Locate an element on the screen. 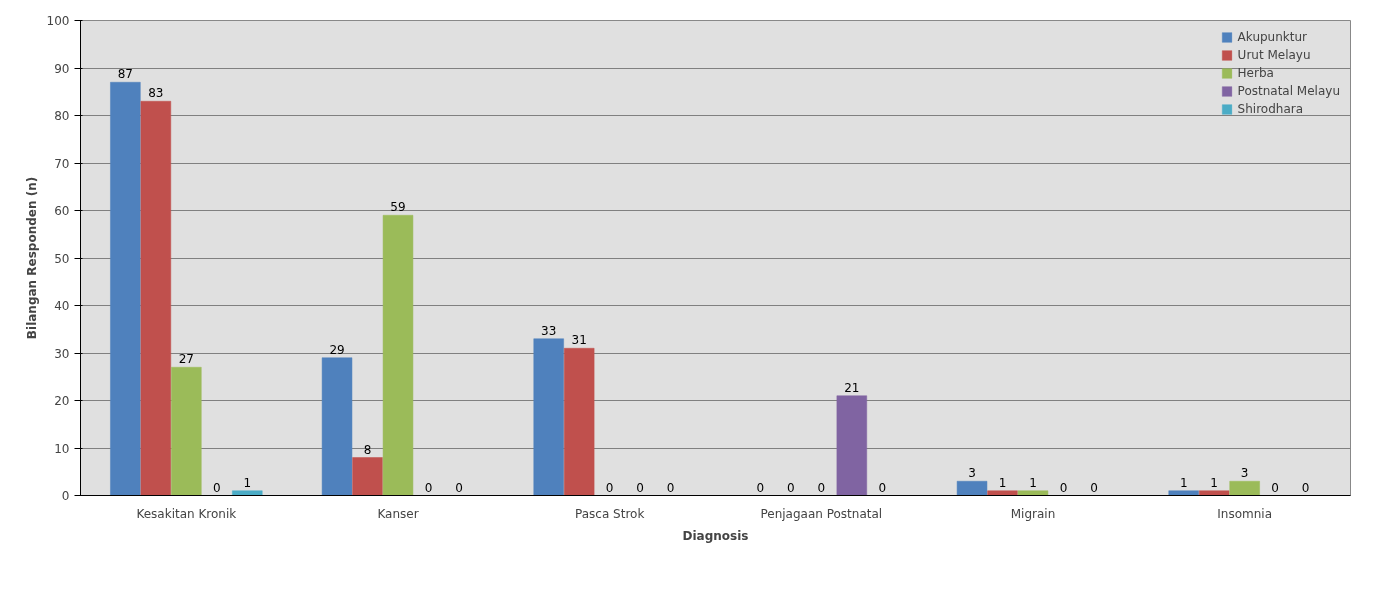 This screenshot has width=1377, height=595. x-tick-label: Kesakitan Kronik is located at coordinates (186, 513).